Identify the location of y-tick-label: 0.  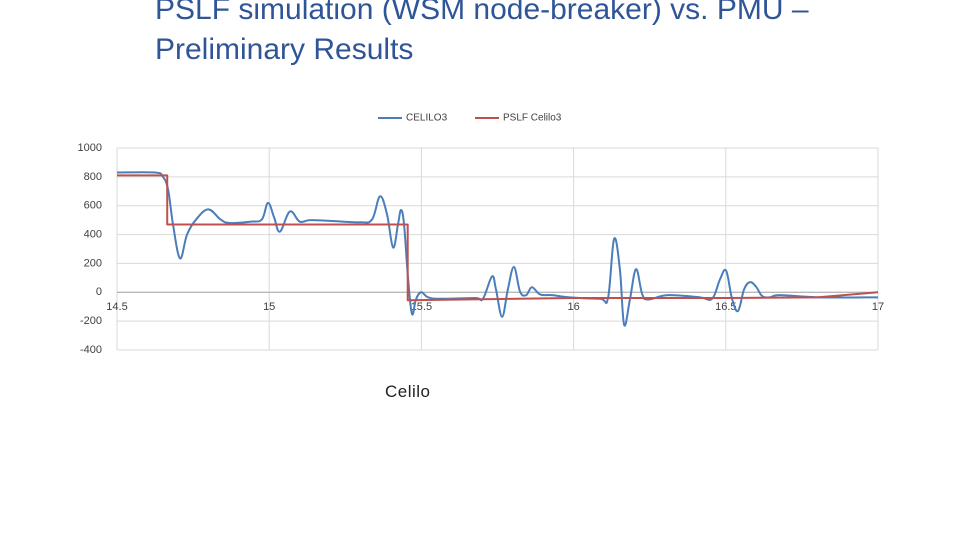
(99, 292).